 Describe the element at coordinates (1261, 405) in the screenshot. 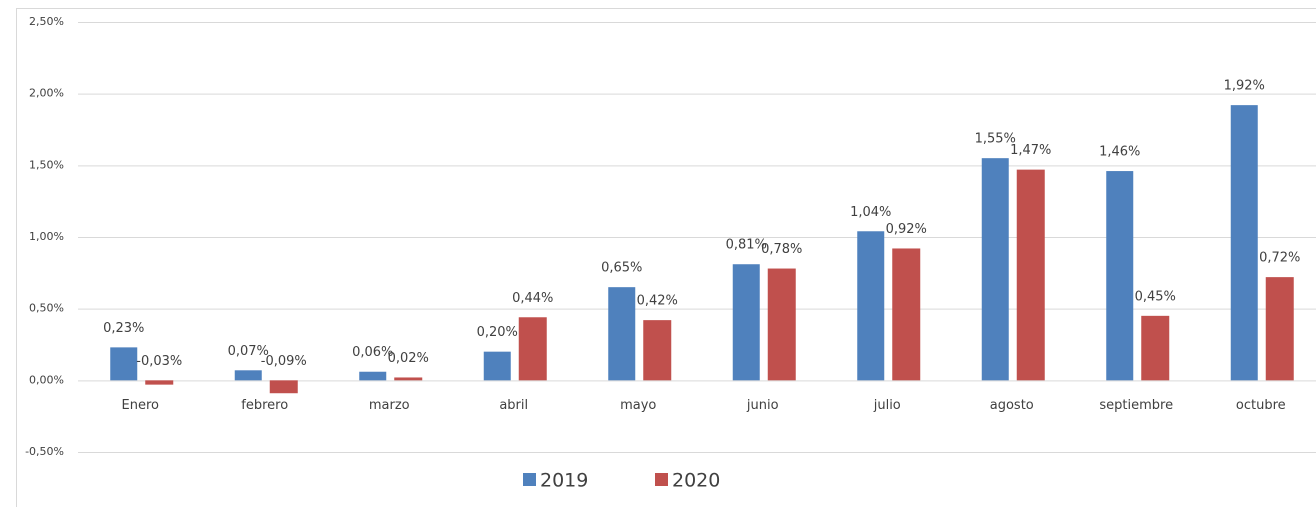

I see `x-tick-label: octubre` at that location.